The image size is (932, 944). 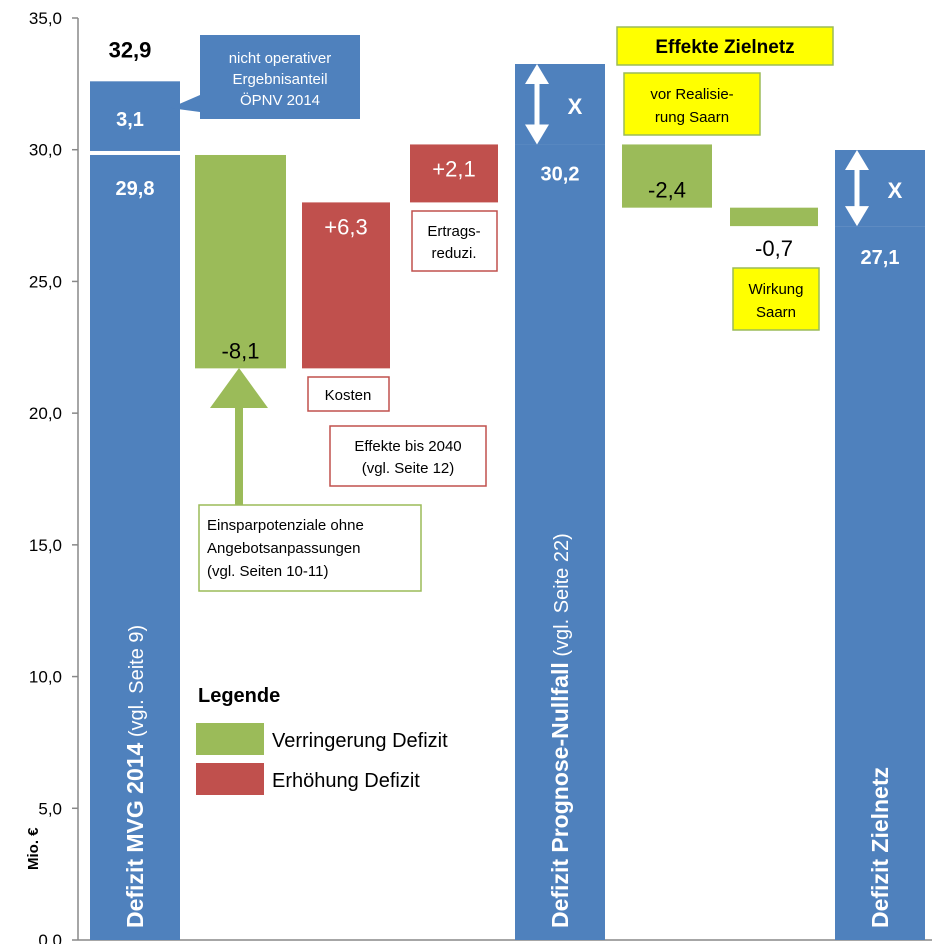 What do you see at coordinates (137, 684) in the screenshot?
I see `bar-title-rest: (vgl. Seite 9)` at bounding box center [137, 684].